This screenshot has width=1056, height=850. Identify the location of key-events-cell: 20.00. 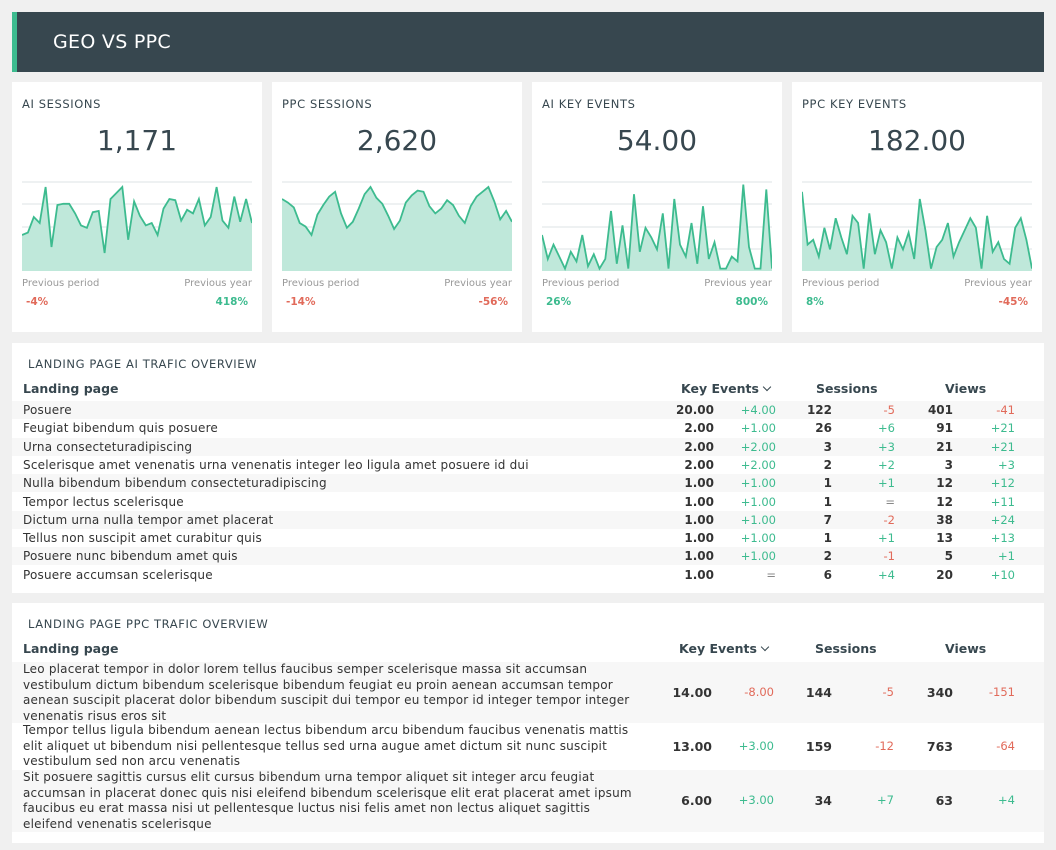
(695, 410).